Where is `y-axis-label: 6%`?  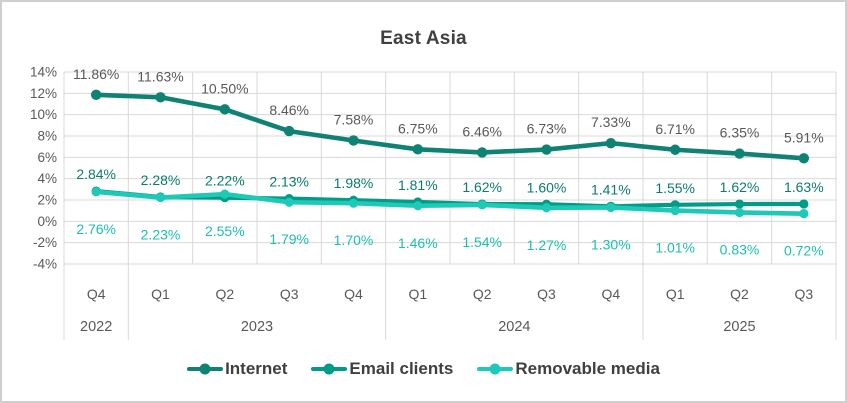
y-axis-label: 6% is located at coordinates (47, 157).